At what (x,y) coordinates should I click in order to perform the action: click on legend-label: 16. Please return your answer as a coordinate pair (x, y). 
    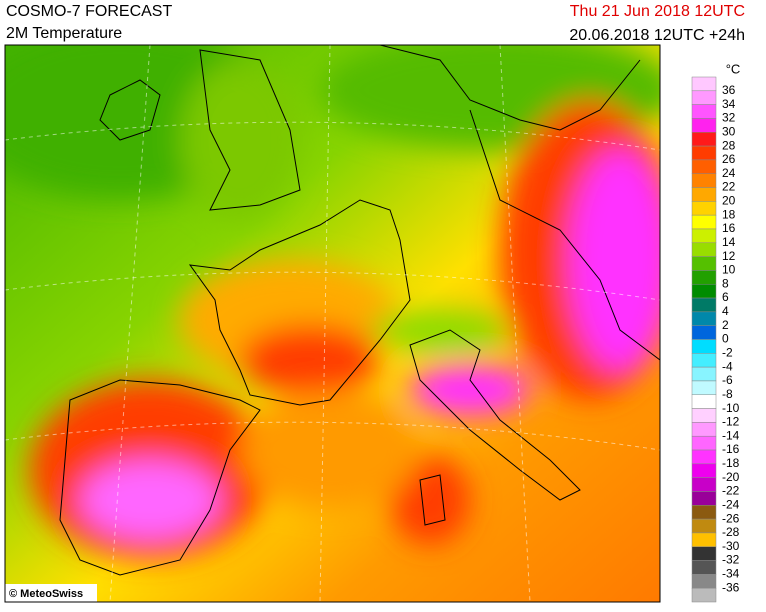
    Looking at the image, I should click on (729, 228).